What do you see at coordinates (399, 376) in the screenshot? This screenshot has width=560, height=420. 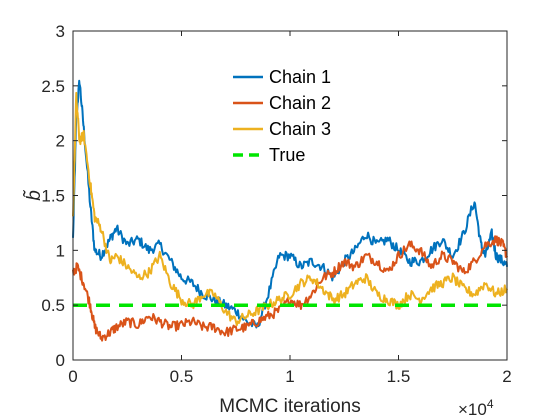 I see `x-tick-label: 1.5` at bounding box center [399, 376].